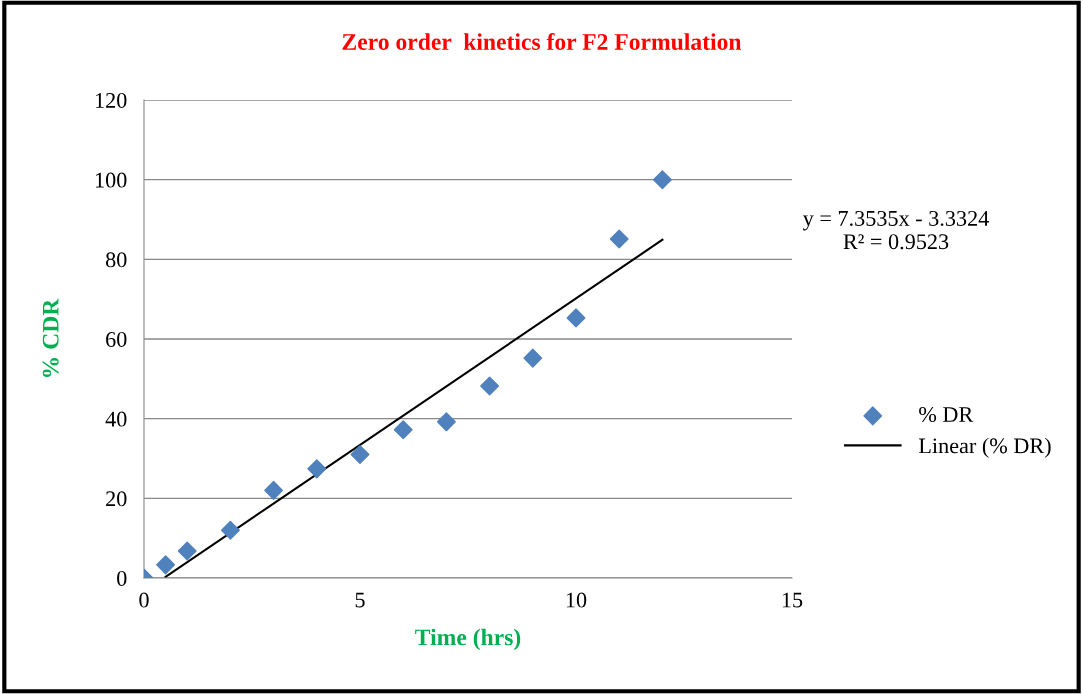  Describe the element at coordinates (984, 447) in the screenshot. I see `legend-label: Linear (% DR)` at that location.